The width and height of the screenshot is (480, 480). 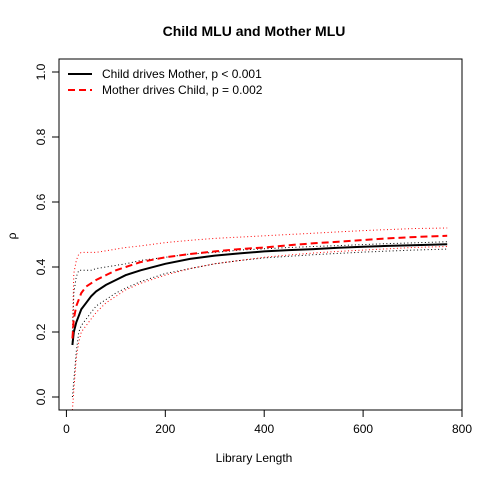 What do you see at coordinates (41, 201) in the screenshot?
I see `y-tick-label: 0.6` at bounding box center [41, 201].